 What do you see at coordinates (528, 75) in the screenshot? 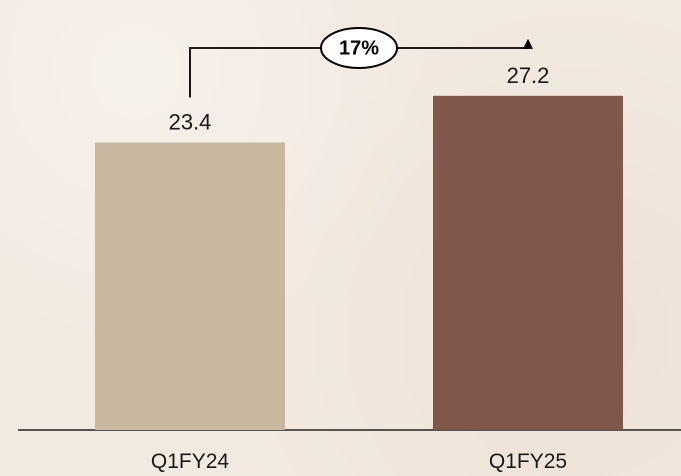
I see `bar-value-label-q1fy25: 27.2` at bounding box center [528, 75].